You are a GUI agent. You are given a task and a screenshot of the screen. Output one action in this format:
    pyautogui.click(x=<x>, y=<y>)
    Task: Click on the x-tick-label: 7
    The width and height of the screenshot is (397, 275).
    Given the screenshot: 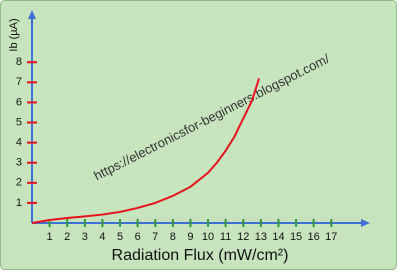 What is the action you would take?
    pyautogui.click(x=155, y=237)
    